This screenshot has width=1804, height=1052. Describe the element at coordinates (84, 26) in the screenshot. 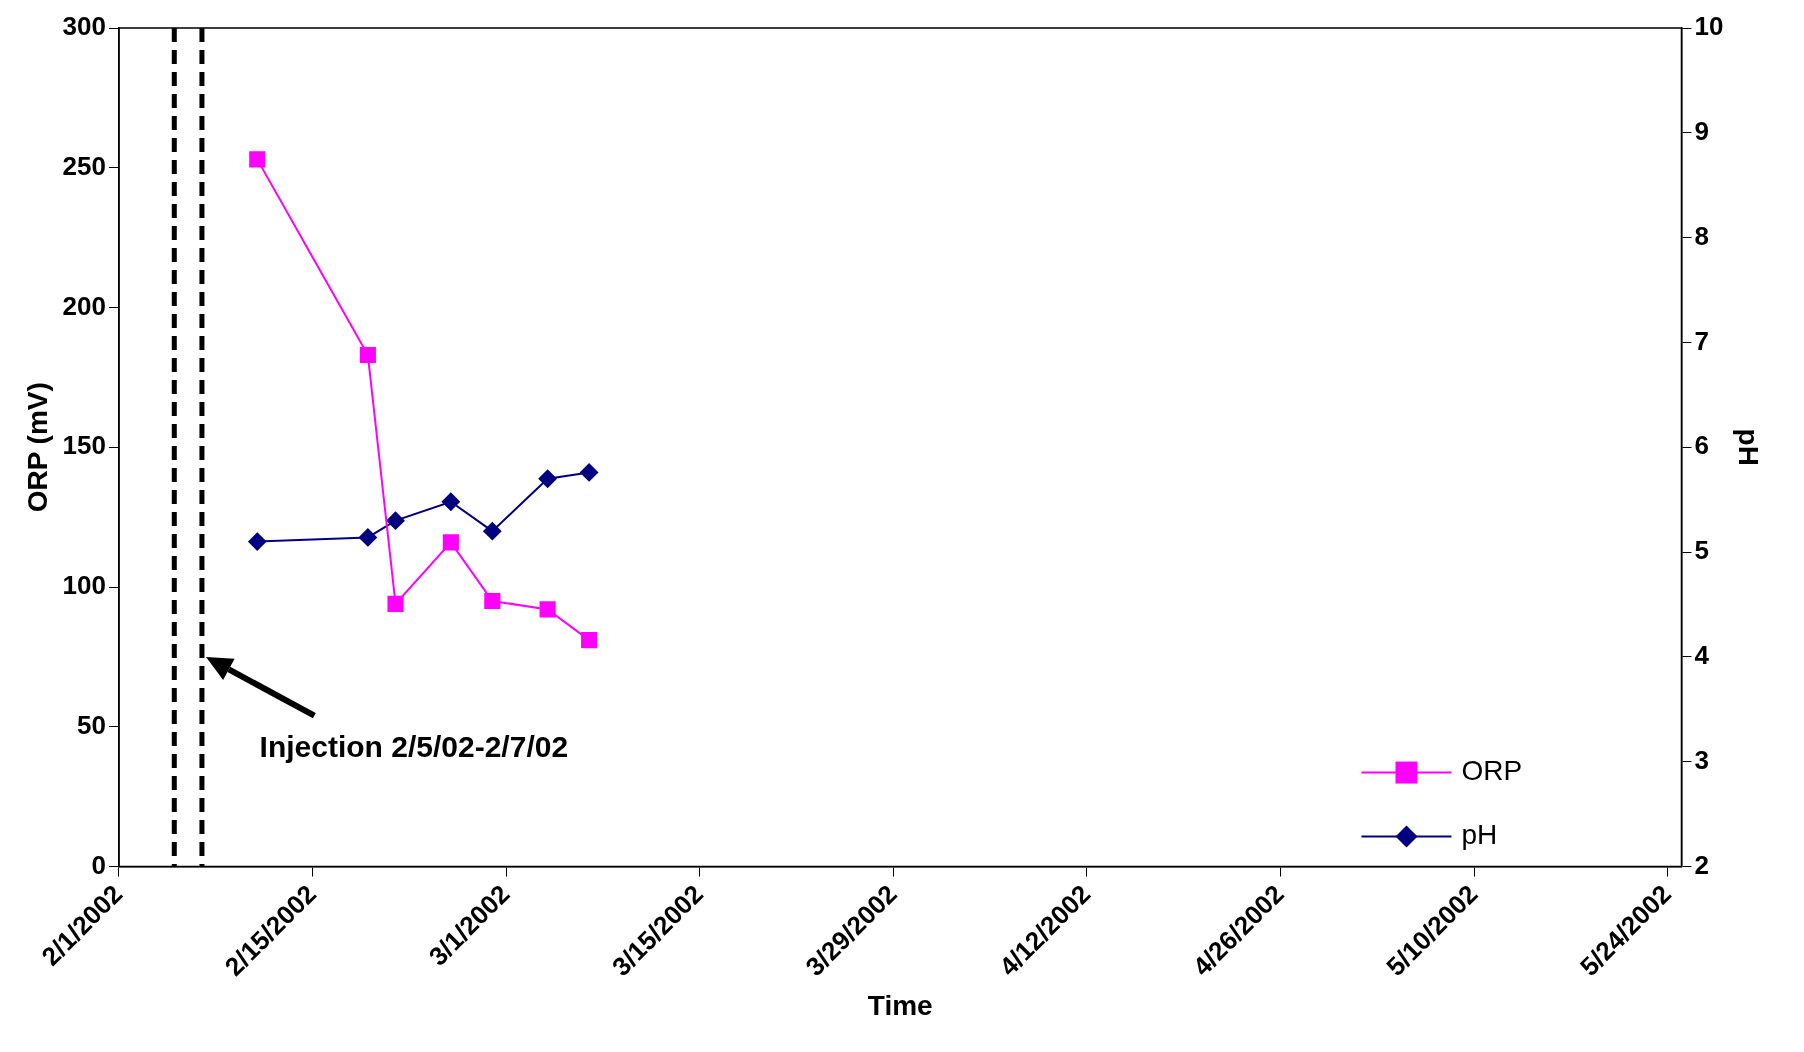

I see `y-tick-label: 300` at that location.